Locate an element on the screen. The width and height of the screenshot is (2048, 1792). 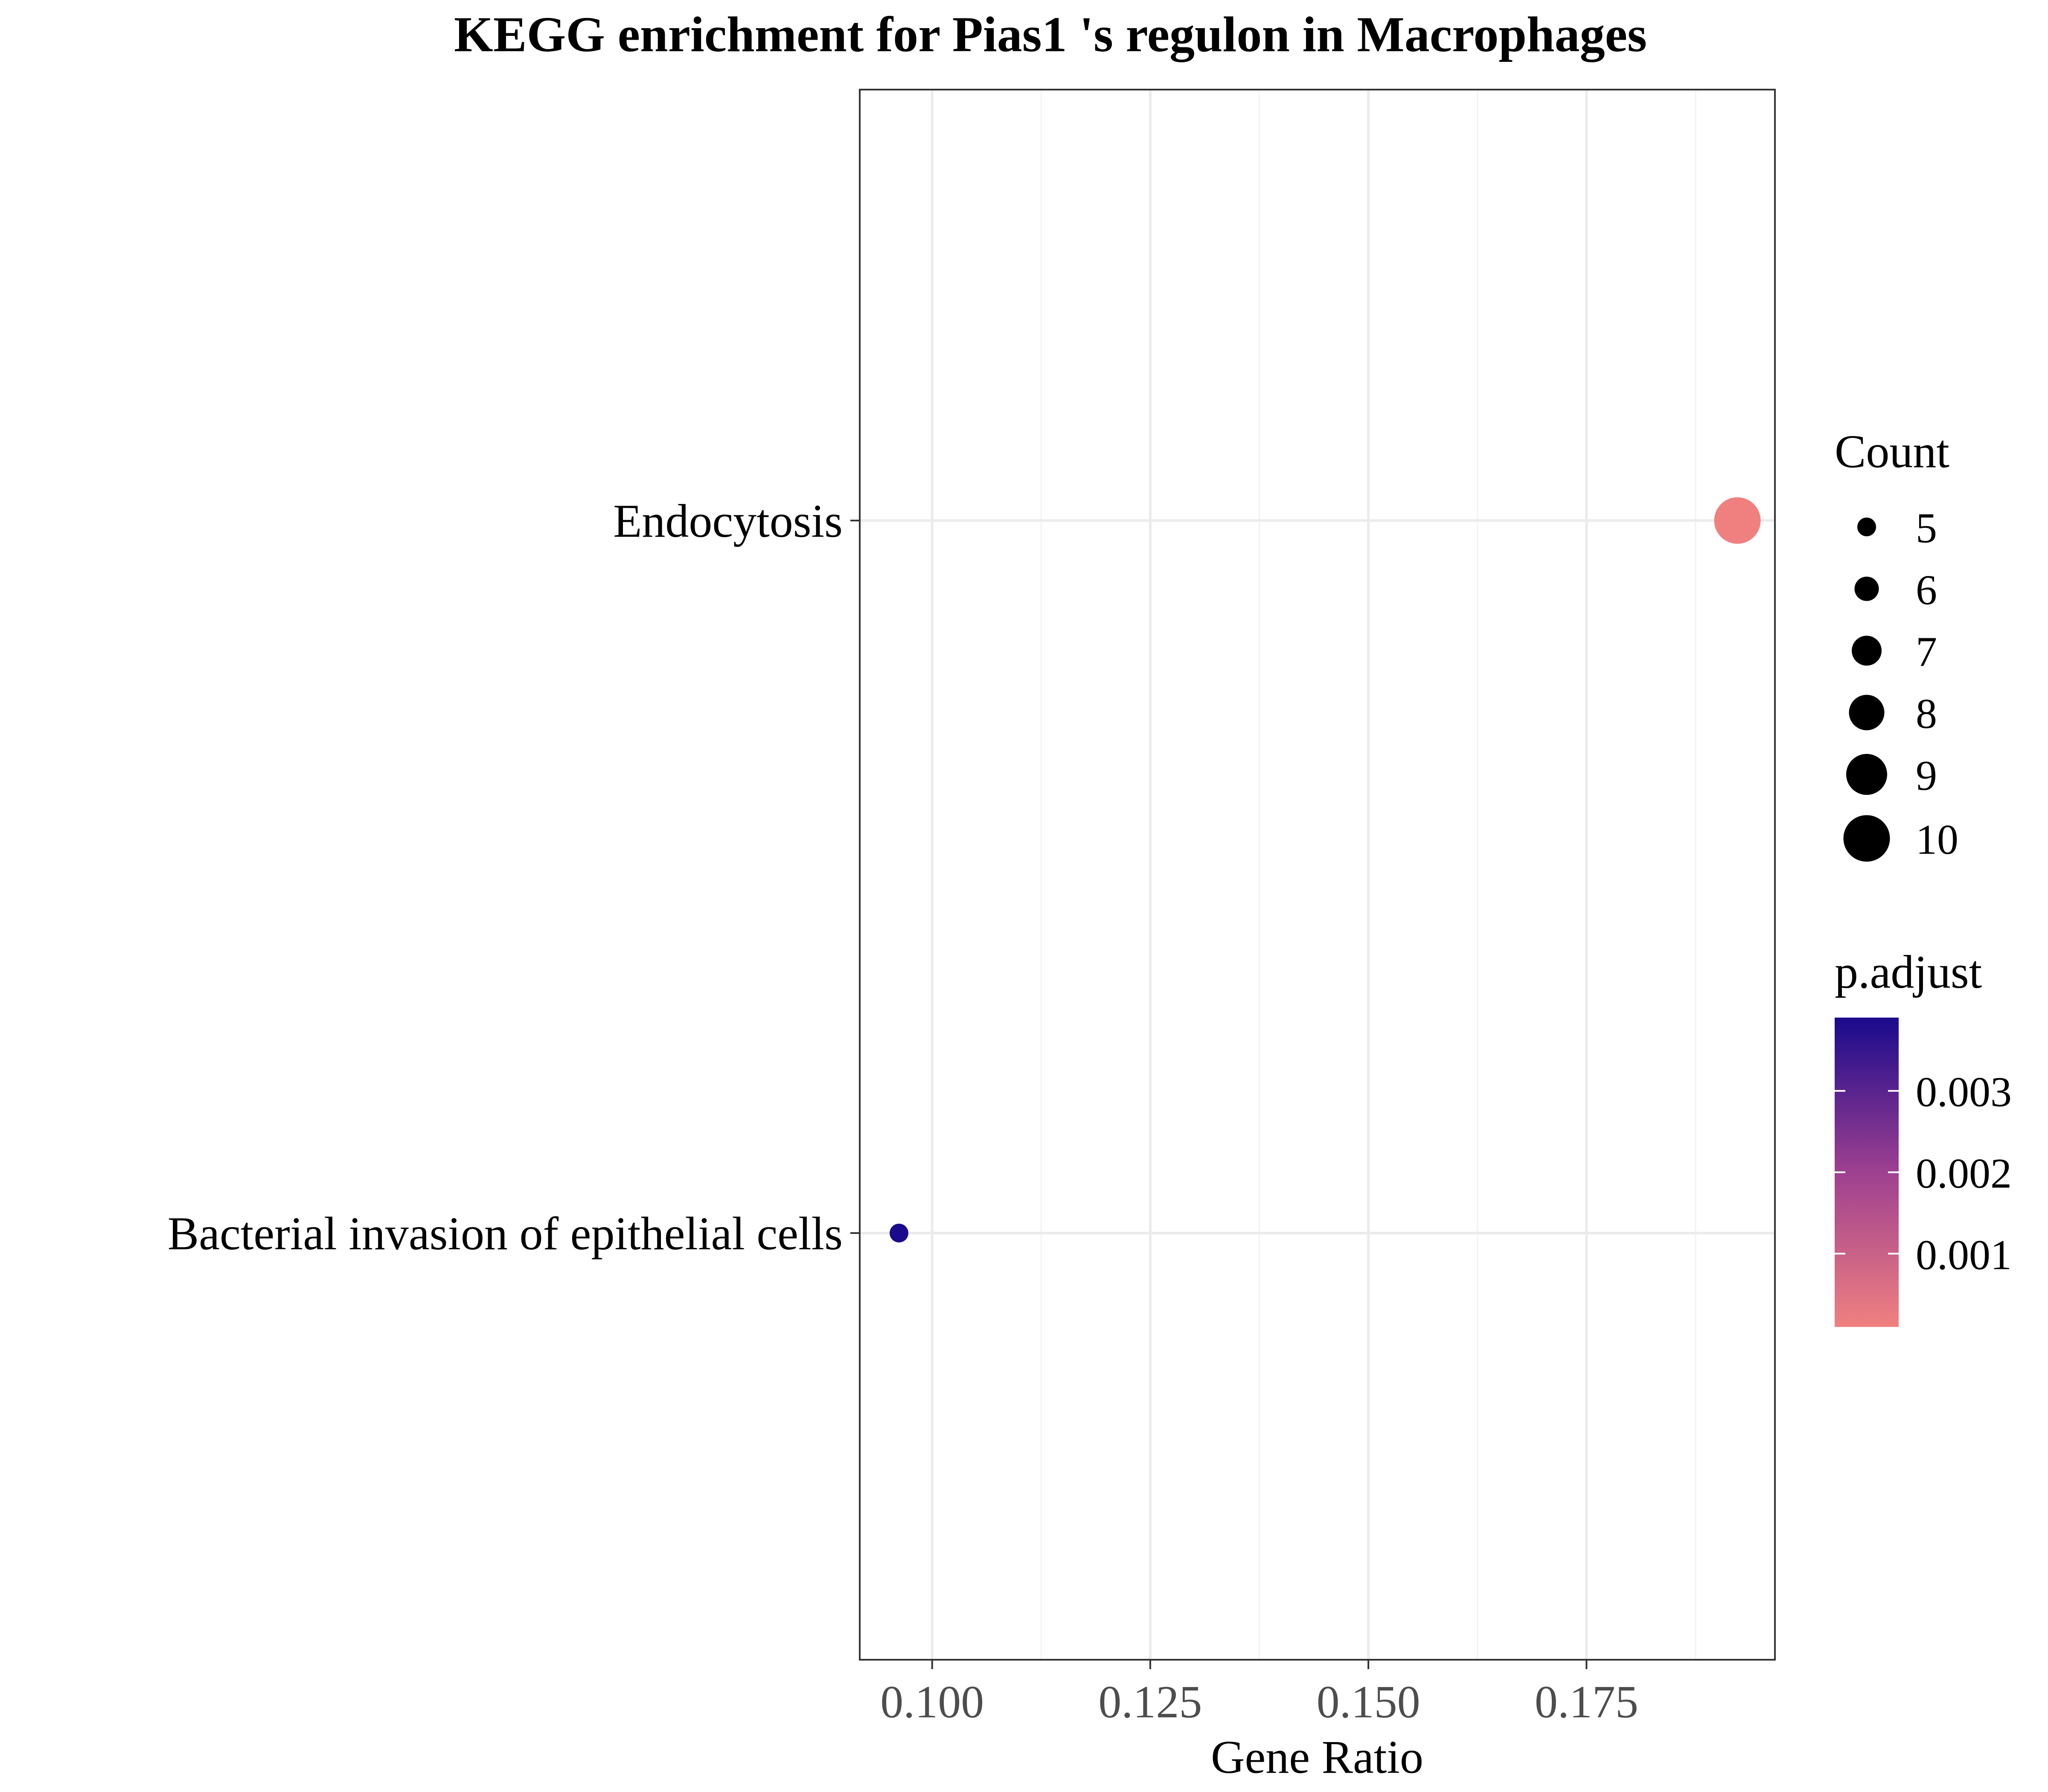
count-legend-label: 10 is located at coordinates (1937, 839).